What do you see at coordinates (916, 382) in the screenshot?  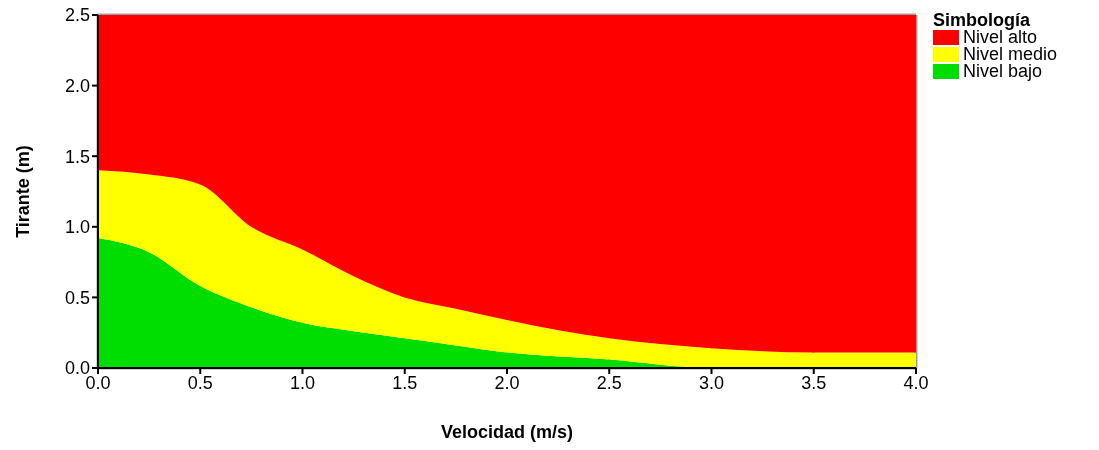 I see `x-tick-label: 4.0` at bounding box center [916, 382].